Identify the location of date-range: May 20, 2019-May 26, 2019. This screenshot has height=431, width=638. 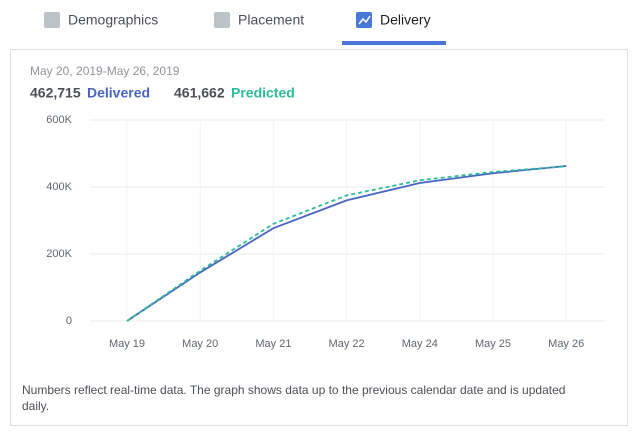
(105, 71).